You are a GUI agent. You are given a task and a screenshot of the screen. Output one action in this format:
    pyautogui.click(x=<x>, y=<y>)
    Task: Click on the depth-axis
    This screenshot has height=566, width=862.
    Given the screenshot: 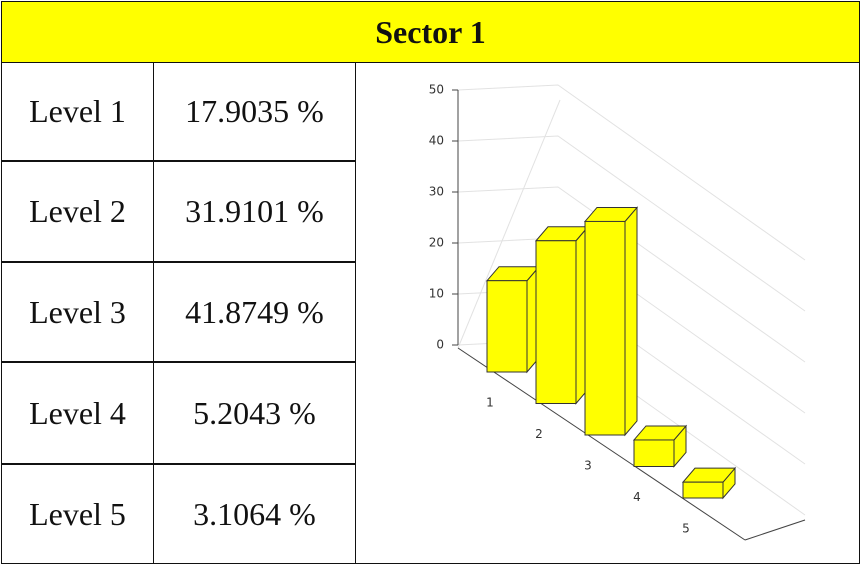 What is the action you would take?
    pyautogui.click(x=775, y=530)
    